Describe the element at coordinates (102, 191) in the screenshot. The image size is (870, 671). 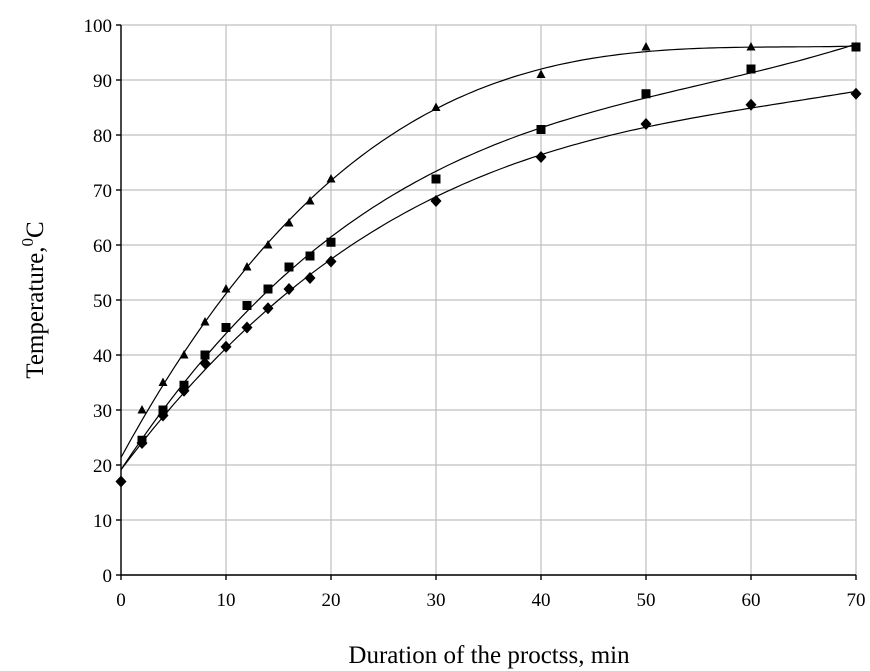
I see `y-tick-label: 70` at that location.